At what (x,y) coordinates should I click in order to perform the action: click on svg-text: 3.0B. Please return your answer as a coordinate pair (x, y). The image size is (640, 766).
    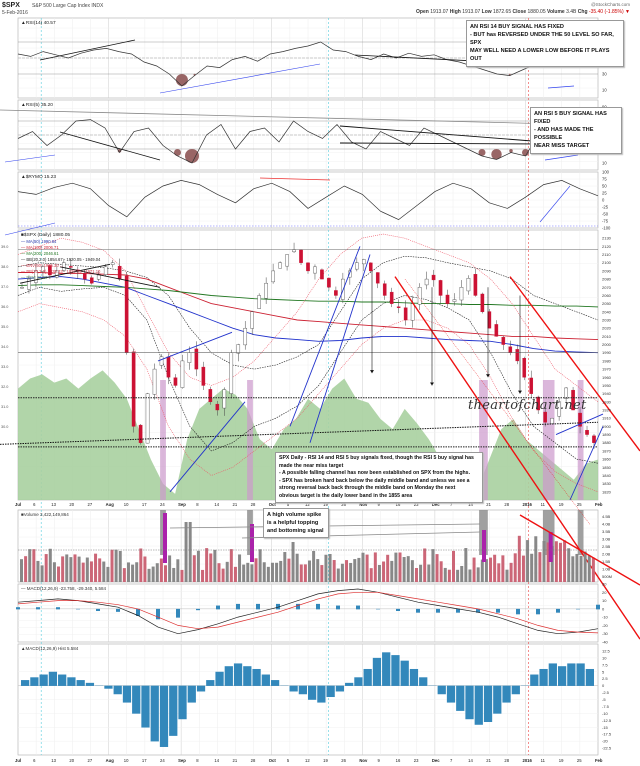
    Looking at the image, I should click on (606, 539).